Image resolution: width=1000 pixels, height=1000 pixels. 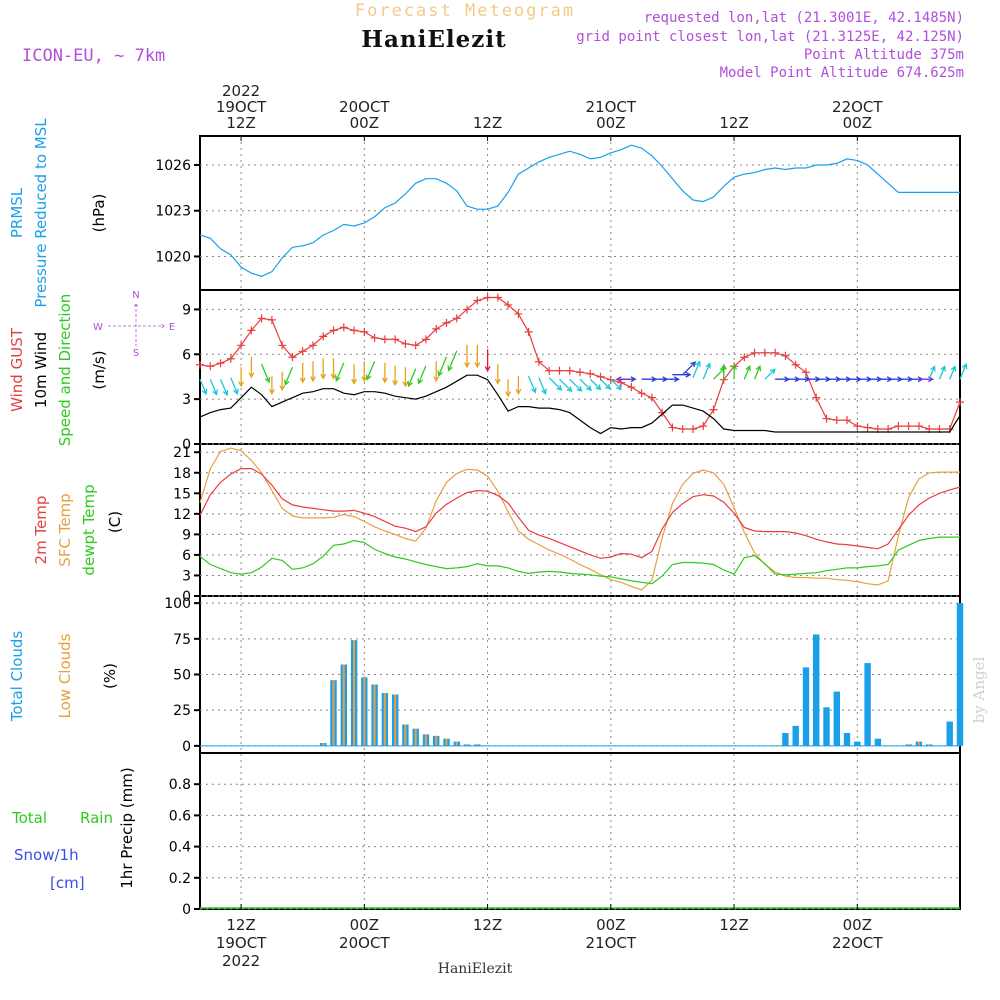 I want to click on ytick-label-precip: 0.8, so click(x=180, y=785).